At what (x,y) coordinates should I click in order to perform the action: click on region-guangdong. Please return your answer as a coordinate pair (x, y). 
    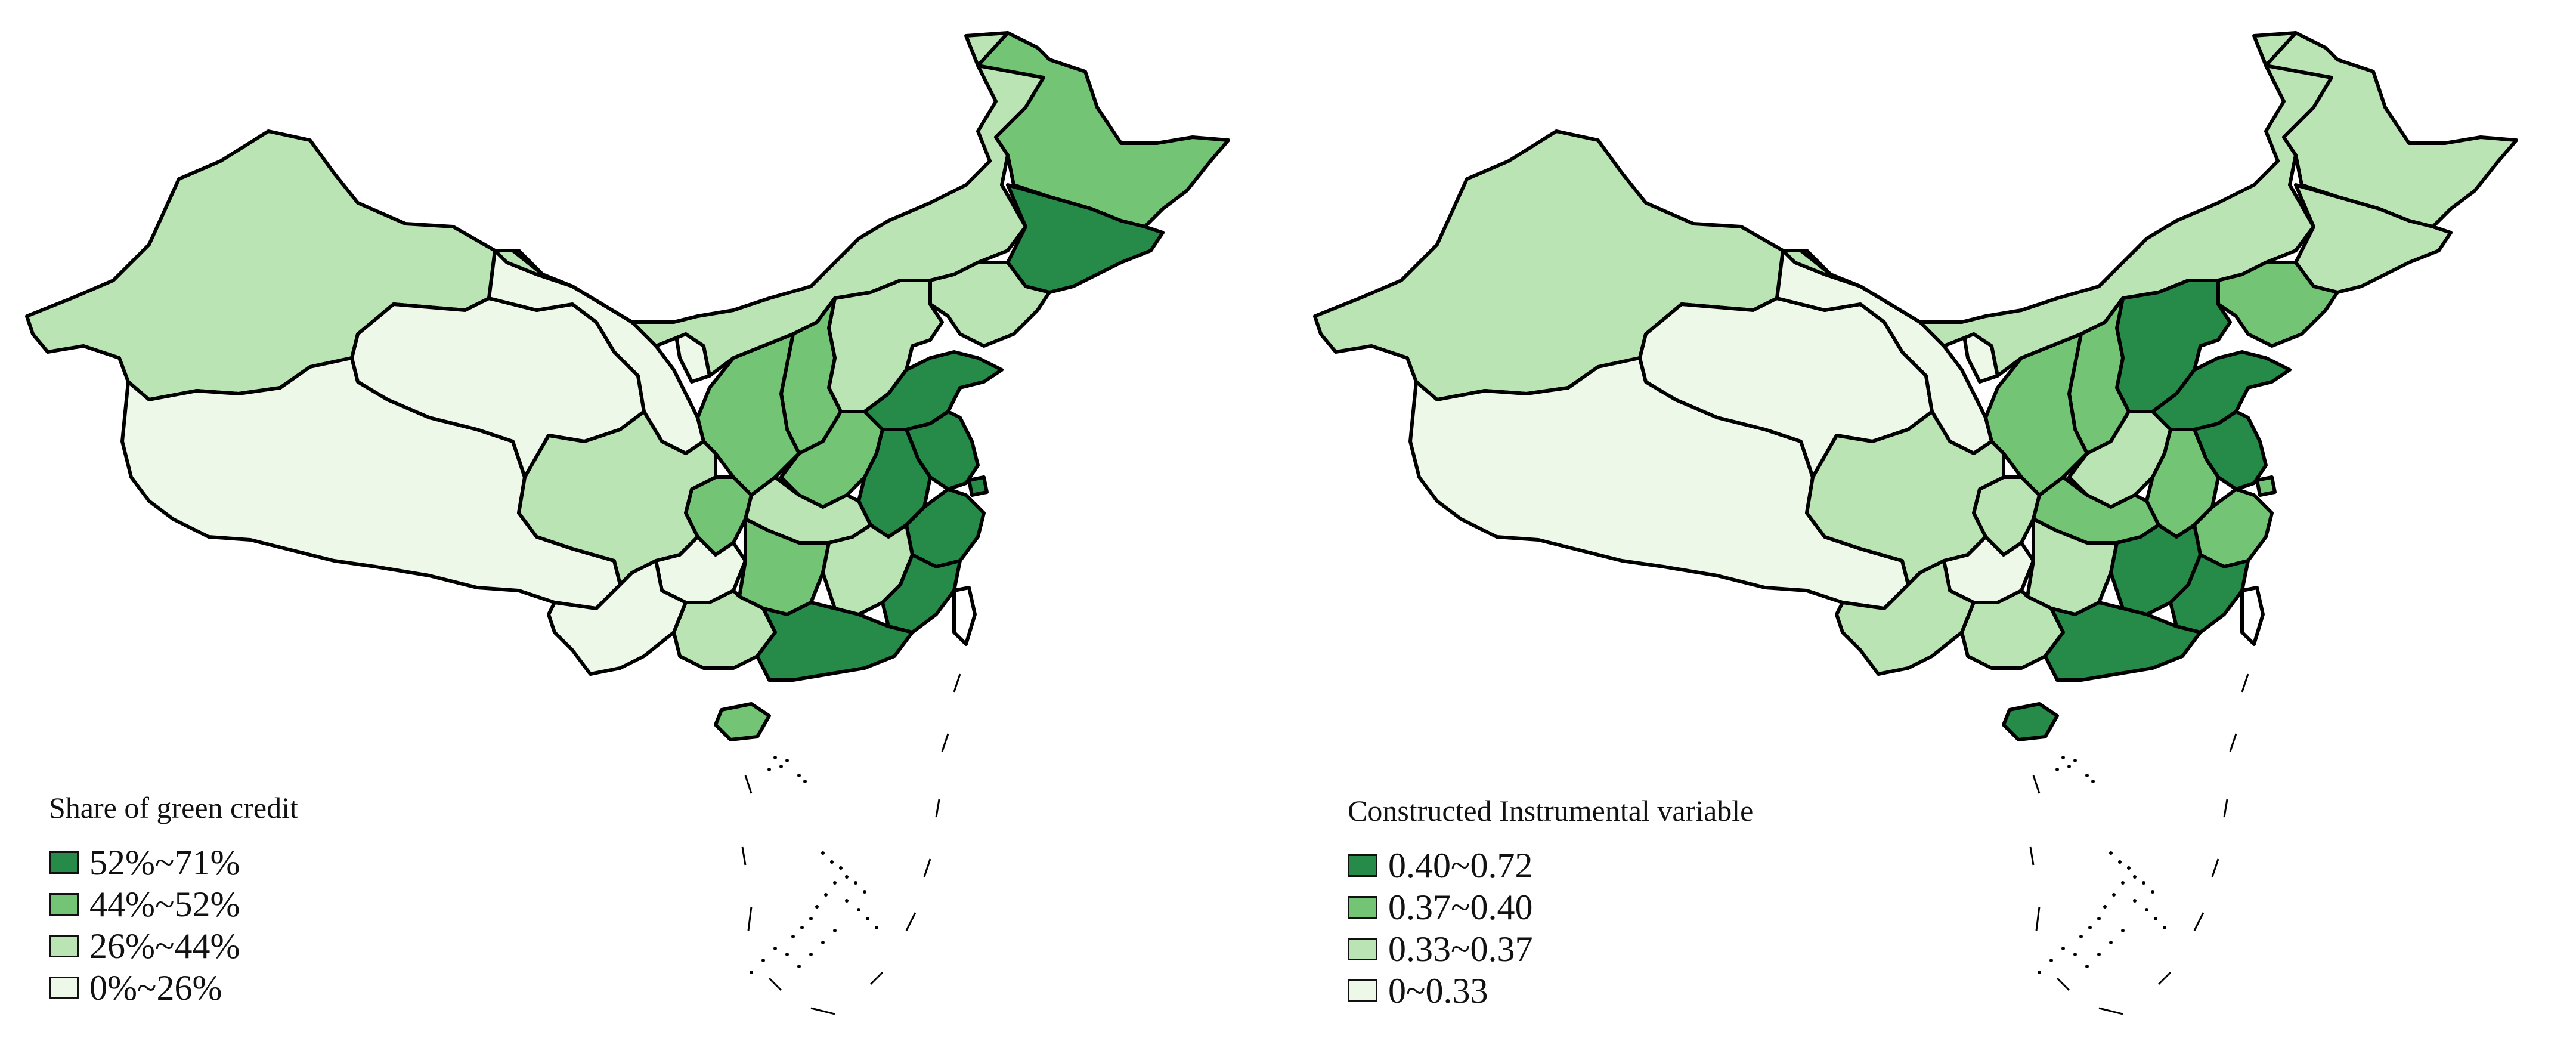
    Looking at the image, I should click on (2123, 642).